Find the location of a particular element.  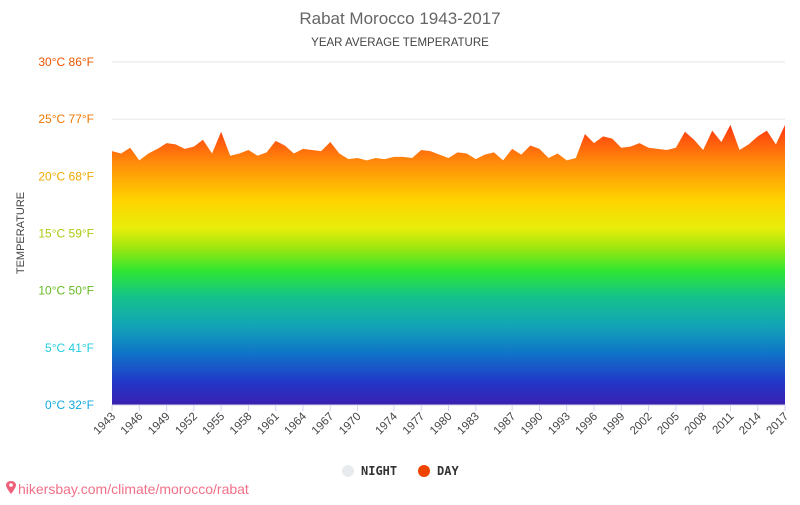

x-tick-label: 2008 is located at coordinates (696, 424).